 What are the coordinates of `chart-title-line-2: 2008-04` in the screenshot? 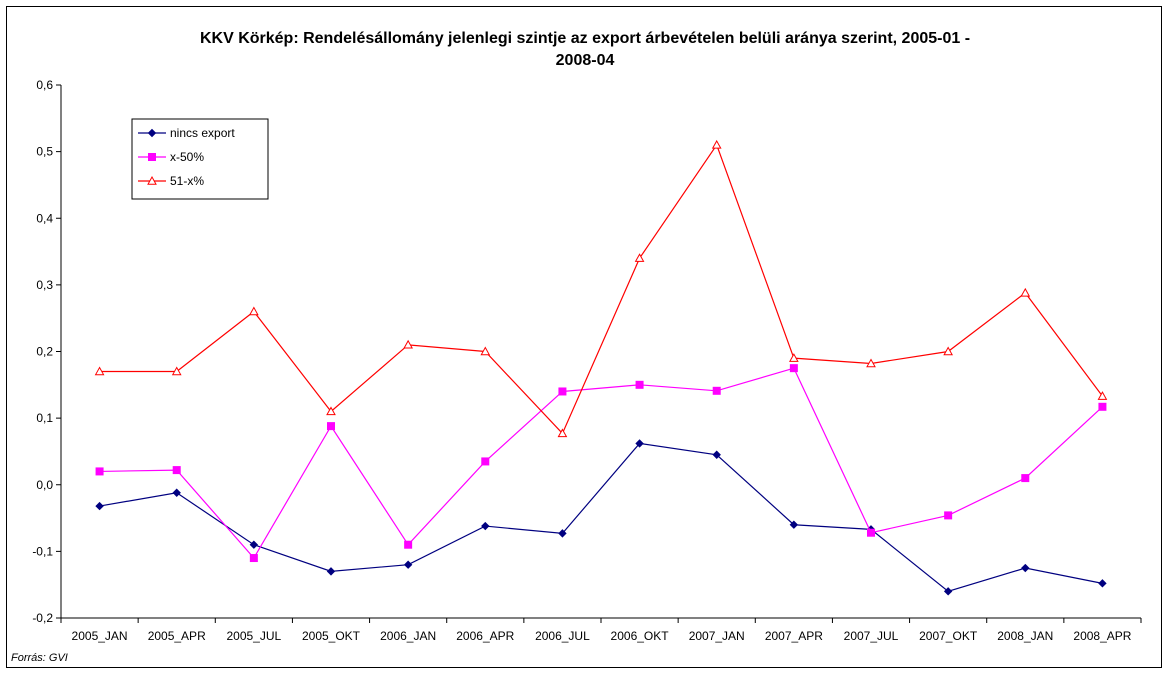 It's located at (585, 60).